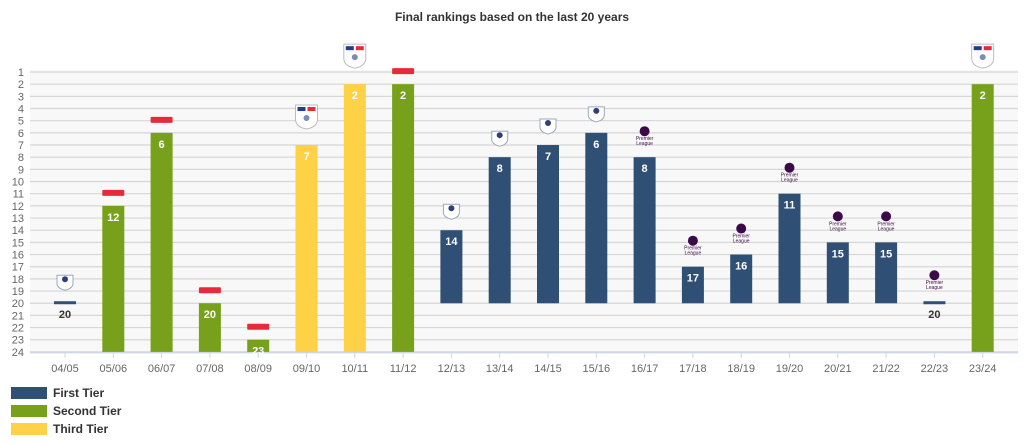  What do you see at coordinates (258, 369) in the screenshot?
I see `x-tick-label: 08/09` at bounding box center [258, 369].